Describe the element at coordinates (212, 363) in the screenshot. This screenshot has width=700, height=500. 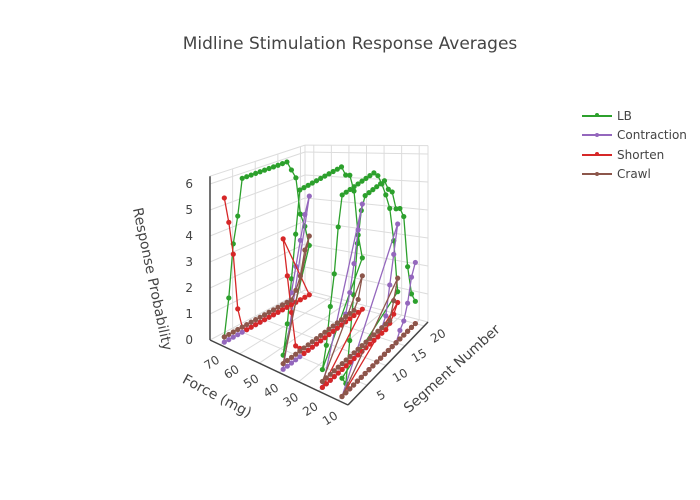
I see `x-tick-label: 70` at that location.